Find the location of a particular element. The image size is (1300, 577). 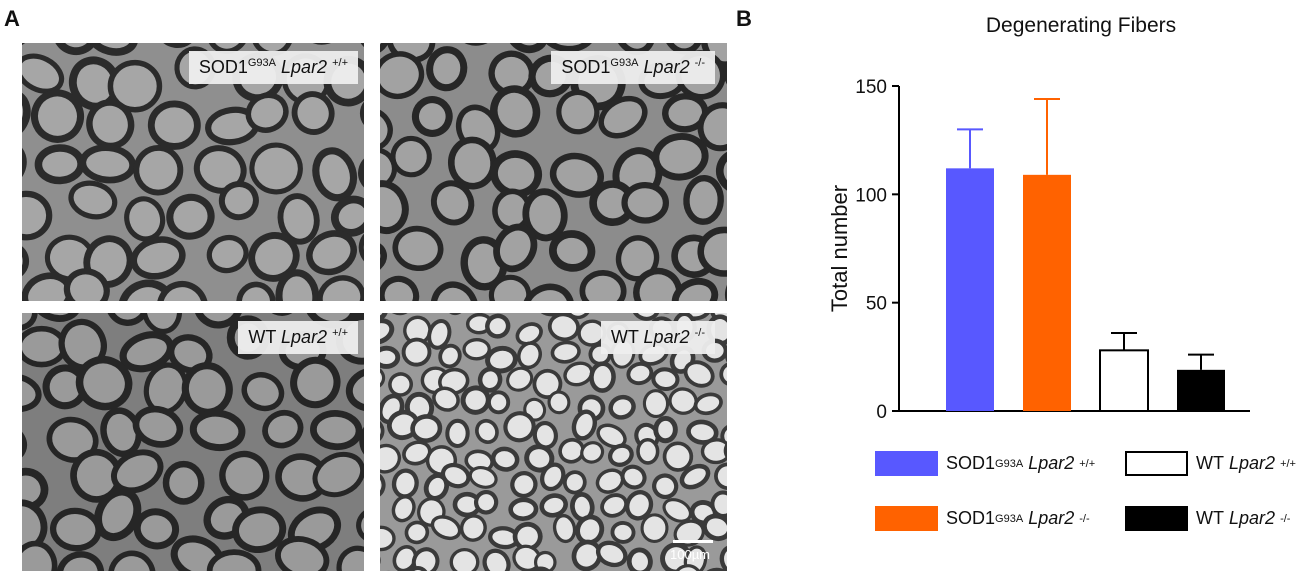

micrograph-sod1-lpar2-ko: SOD1G93A Lpar2 -/- is located at coordinates (553, 172).